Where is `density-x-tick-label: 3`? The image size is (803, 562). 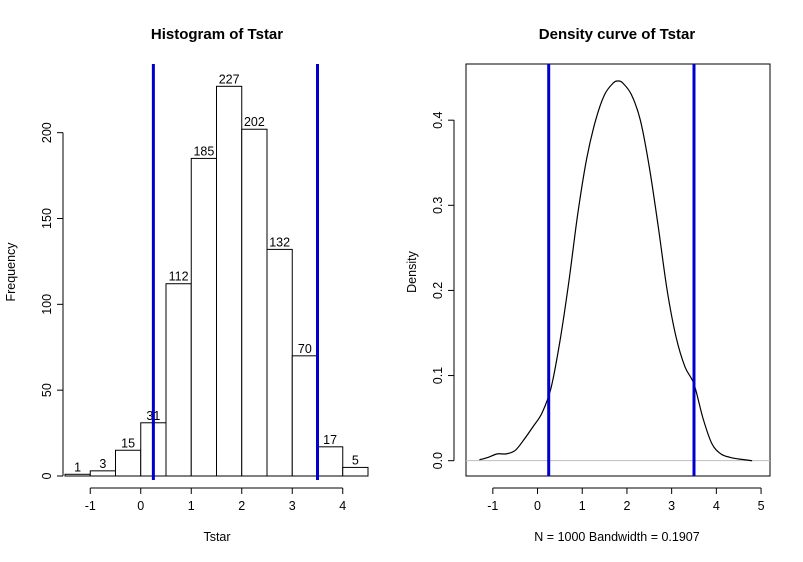 density-x-tick-label: 3 is located at coordinates (671, 506).